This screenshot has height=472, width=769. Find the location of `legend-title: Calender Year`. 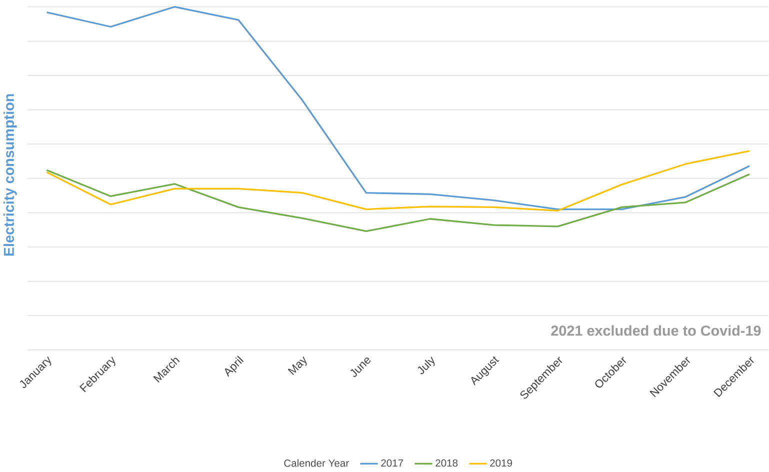

legend-title: Calender Year is located at coordinates (316, 463).